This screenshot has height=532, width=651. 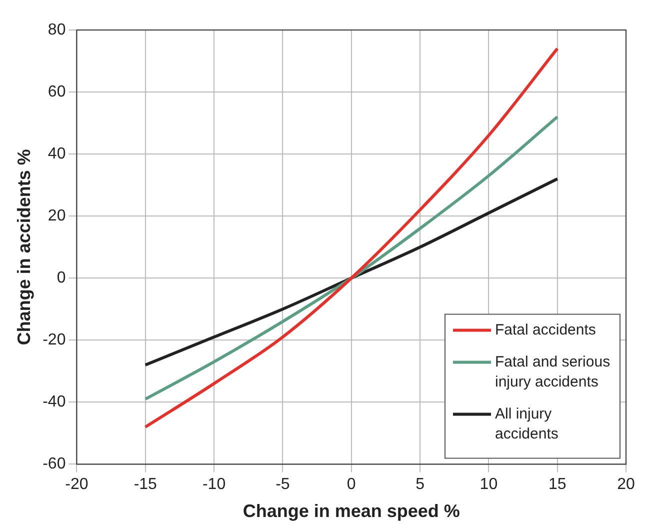 What do you see at coordinates (54, 402) in the screenshot?
I see `y-tick-label: -40` at bounding box center [54, 402].